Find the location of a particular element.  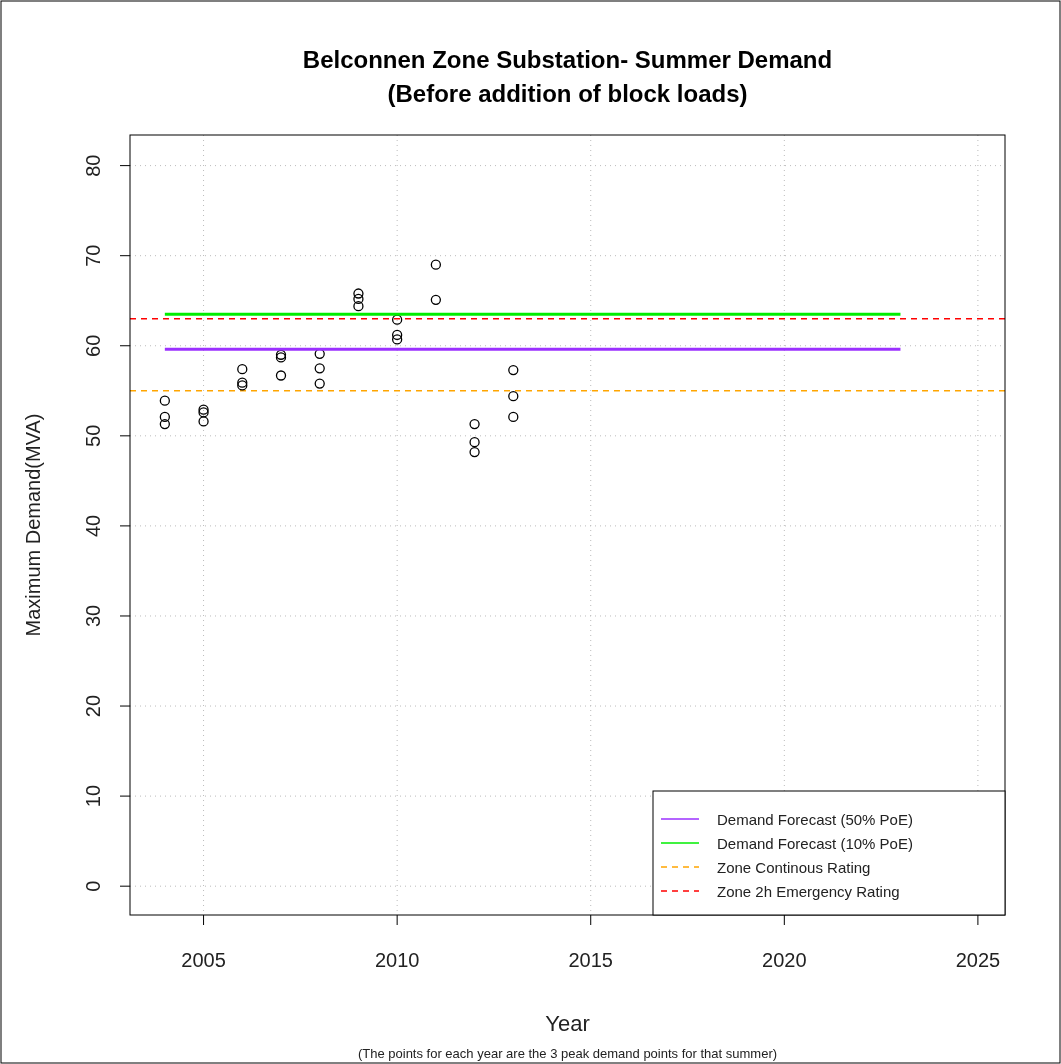

y-tick-label: 0 is located at coordinates (93, 886).